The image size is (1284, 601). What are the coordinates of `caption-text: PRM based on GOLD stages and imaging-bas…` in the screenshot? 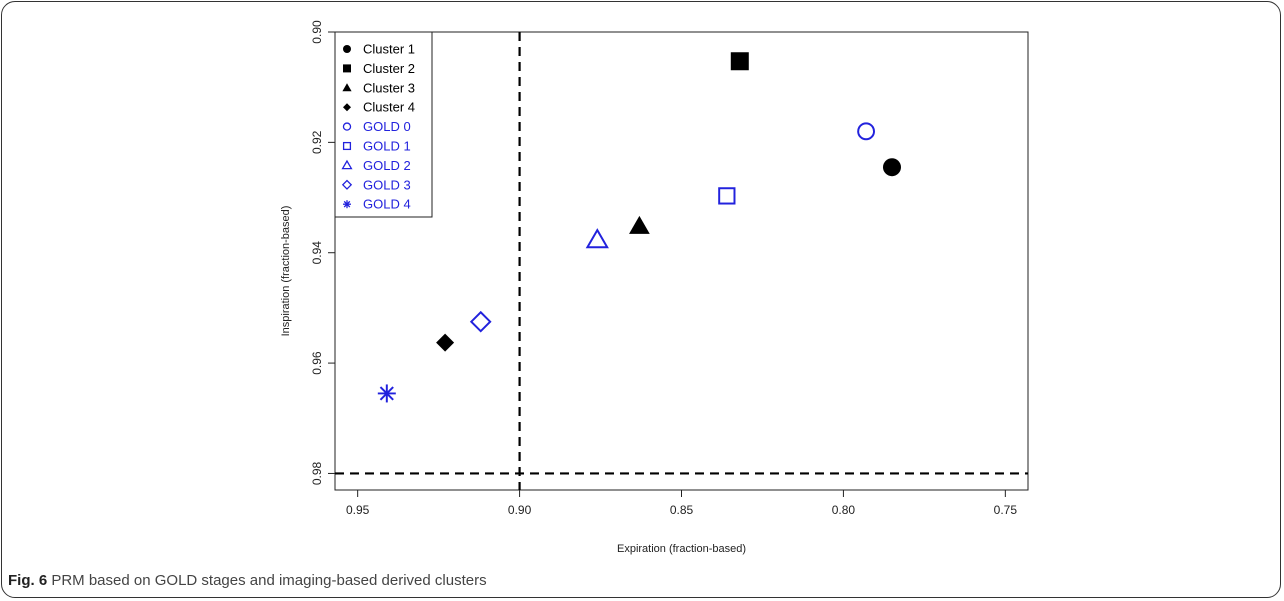 It's located at (269, 580).